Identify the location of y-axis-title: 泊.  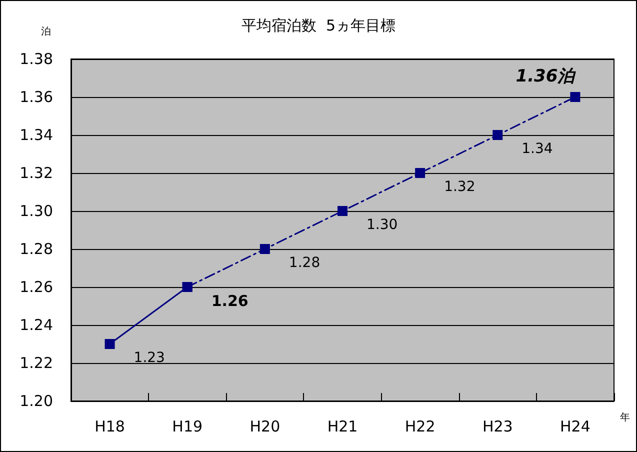
(46, 32).